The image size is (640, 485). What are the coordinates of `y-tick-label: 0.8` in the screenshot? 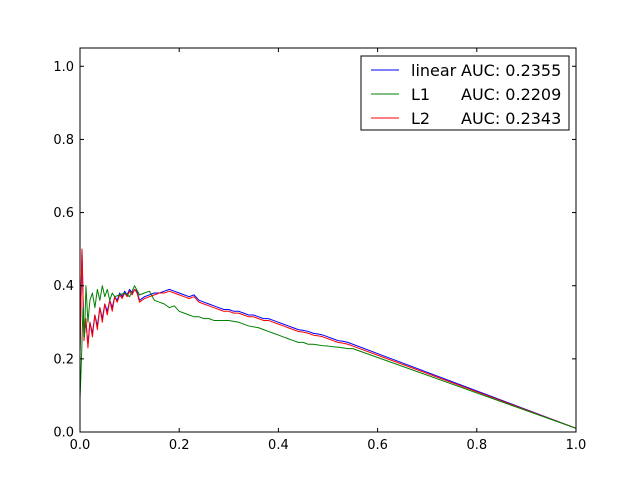 It's located at (63, 140).